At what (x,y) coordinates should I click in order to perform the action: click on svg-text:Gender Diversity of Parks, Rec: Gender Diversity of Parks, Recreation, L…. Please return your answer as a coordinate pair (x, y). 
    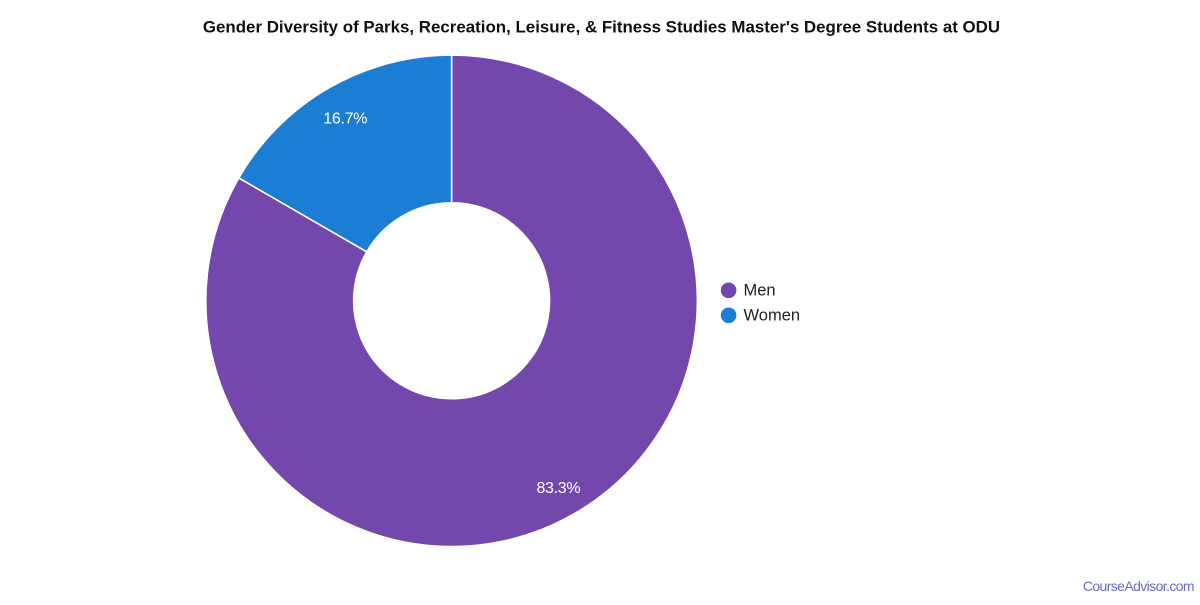
    Looking at the image, I should click on (601, 26).